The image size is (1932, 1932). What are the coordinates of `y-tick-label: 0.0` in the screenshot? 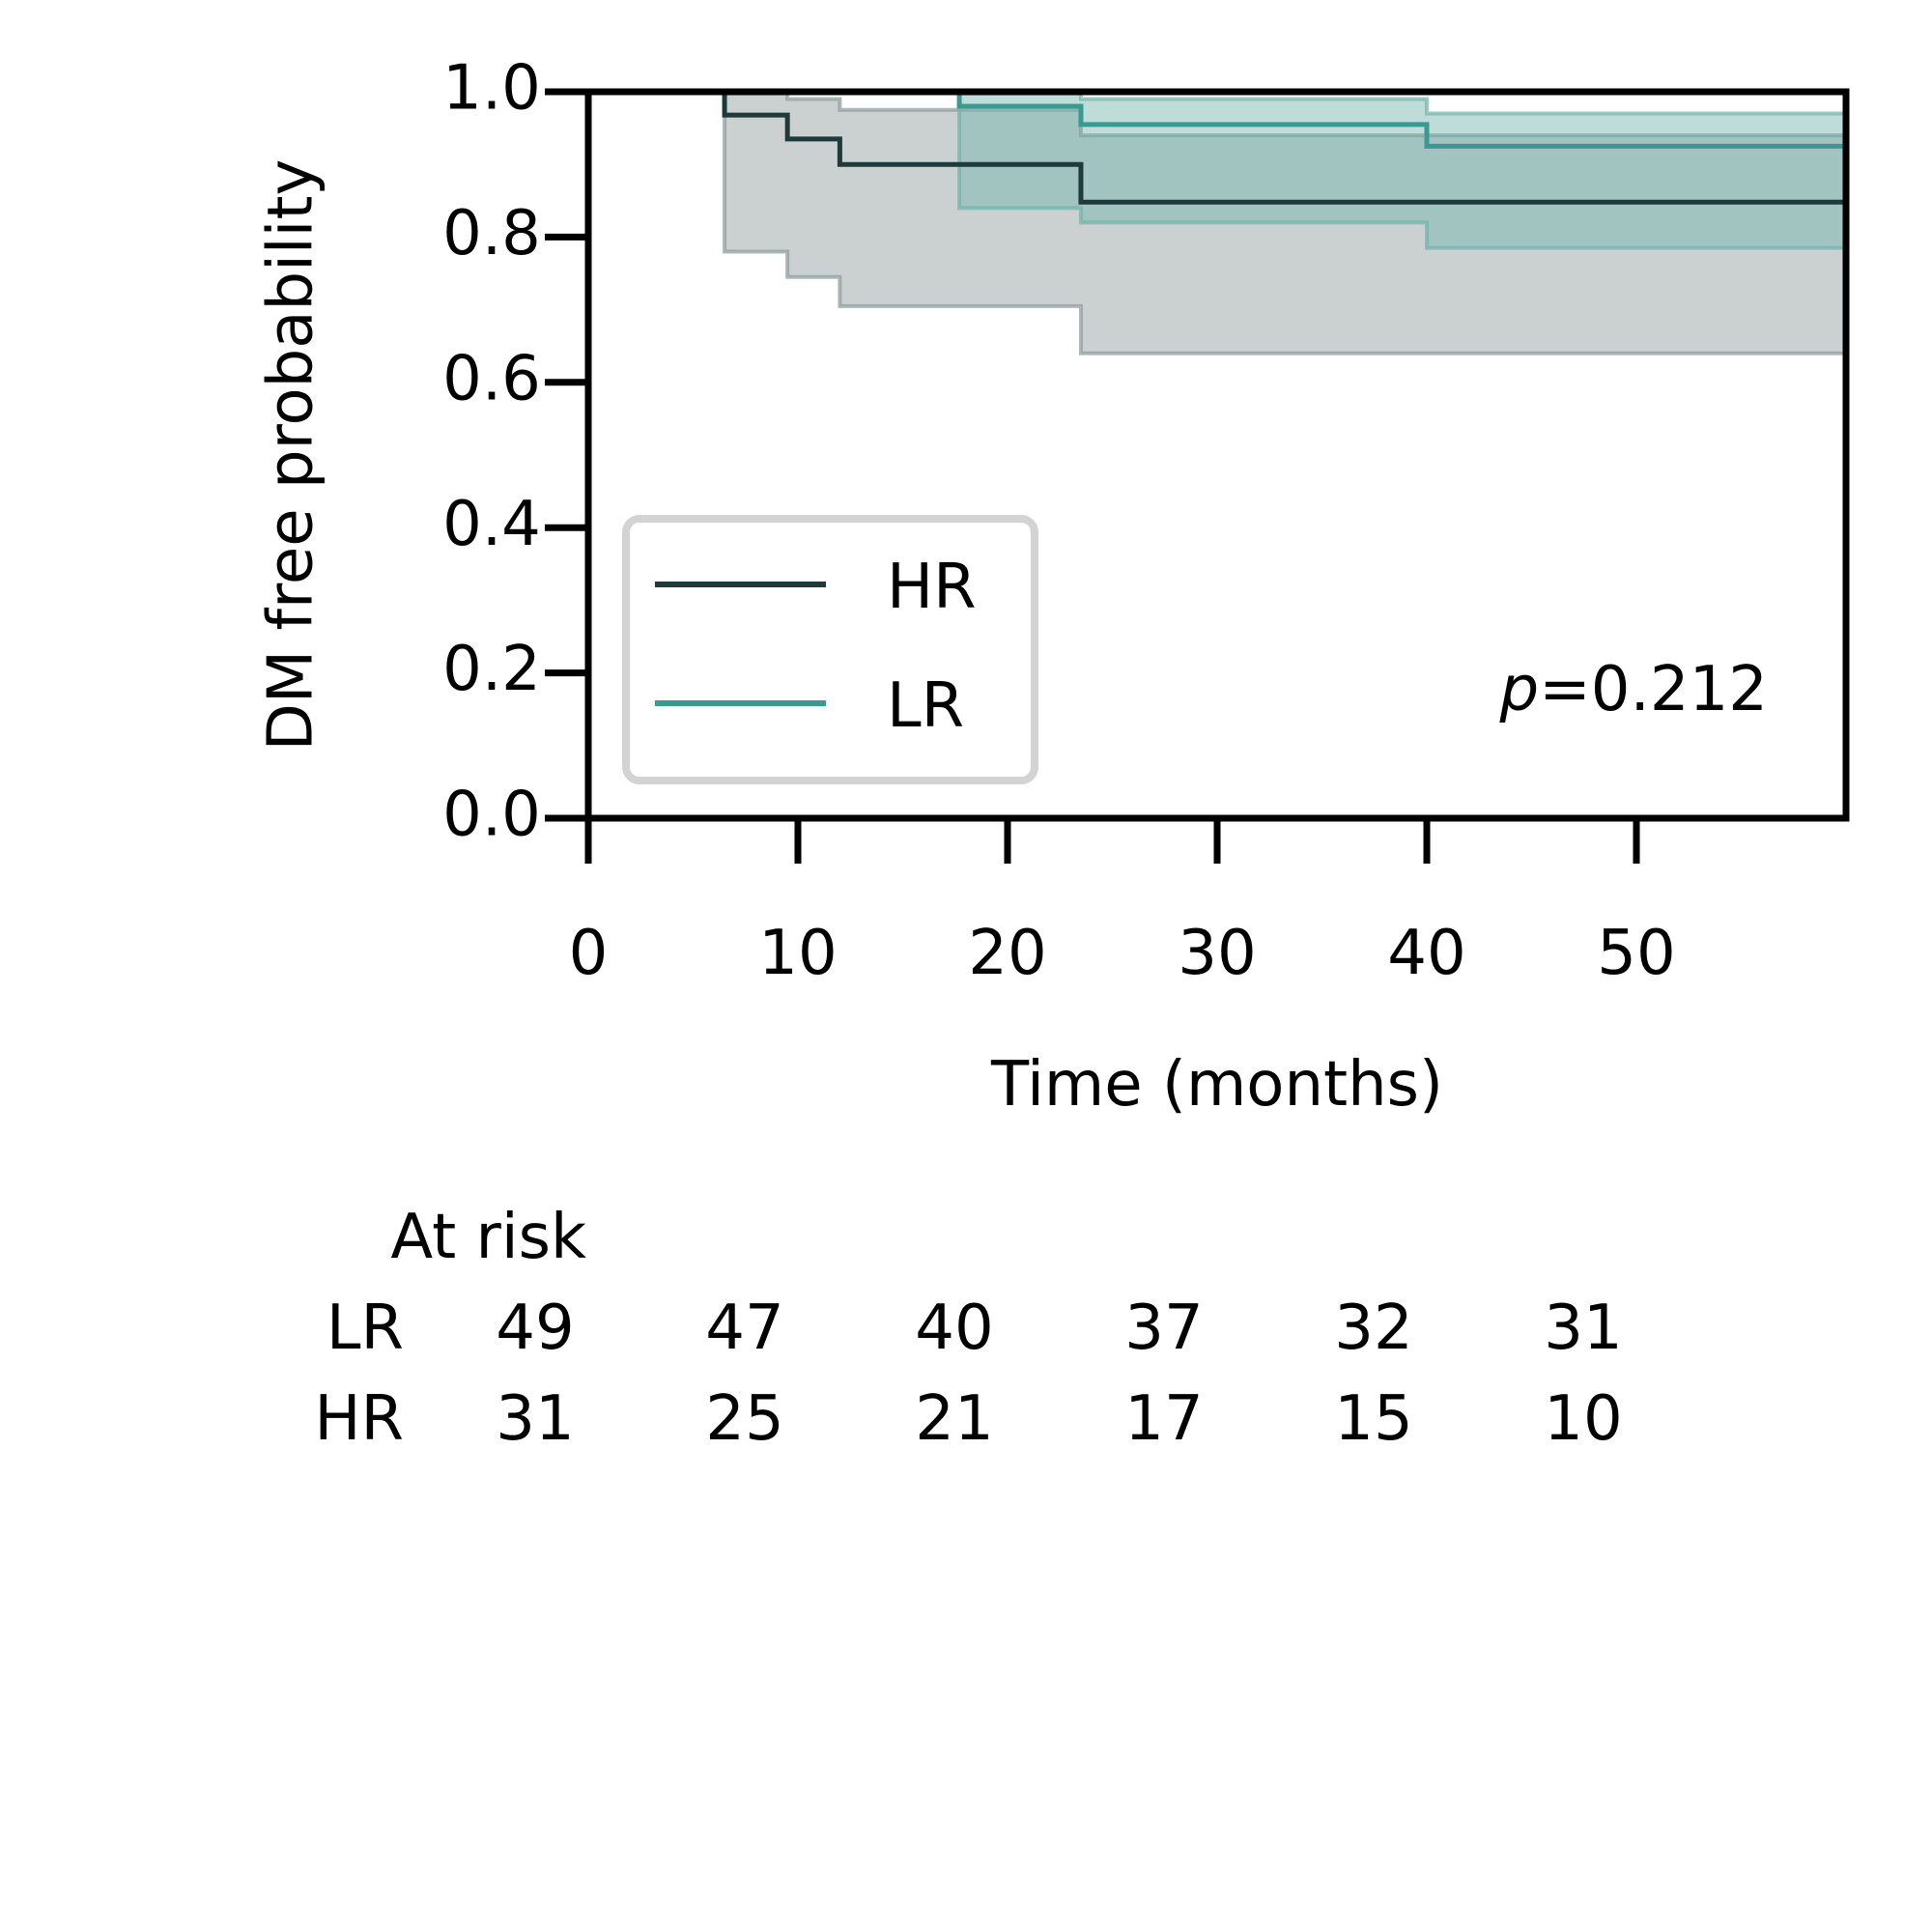 It's located at (491, 815).